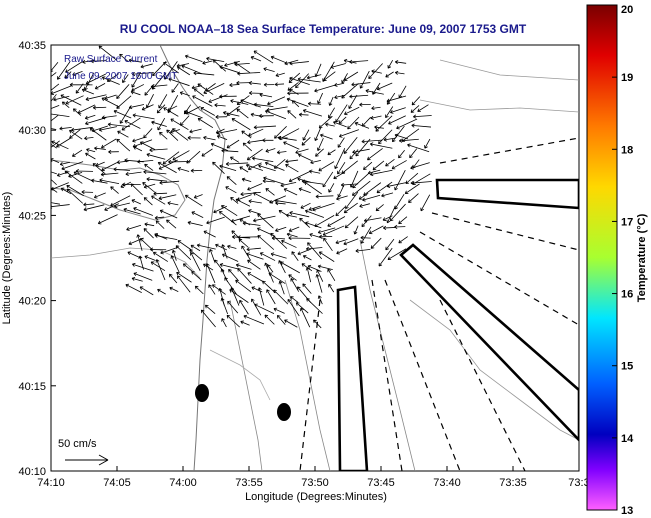 This screenshot has height=518, width=651. What do you see at coordinates (51, 483) in the screenshot?
I see `x-tick-label: 74:10` at bounding box center [51, 483].